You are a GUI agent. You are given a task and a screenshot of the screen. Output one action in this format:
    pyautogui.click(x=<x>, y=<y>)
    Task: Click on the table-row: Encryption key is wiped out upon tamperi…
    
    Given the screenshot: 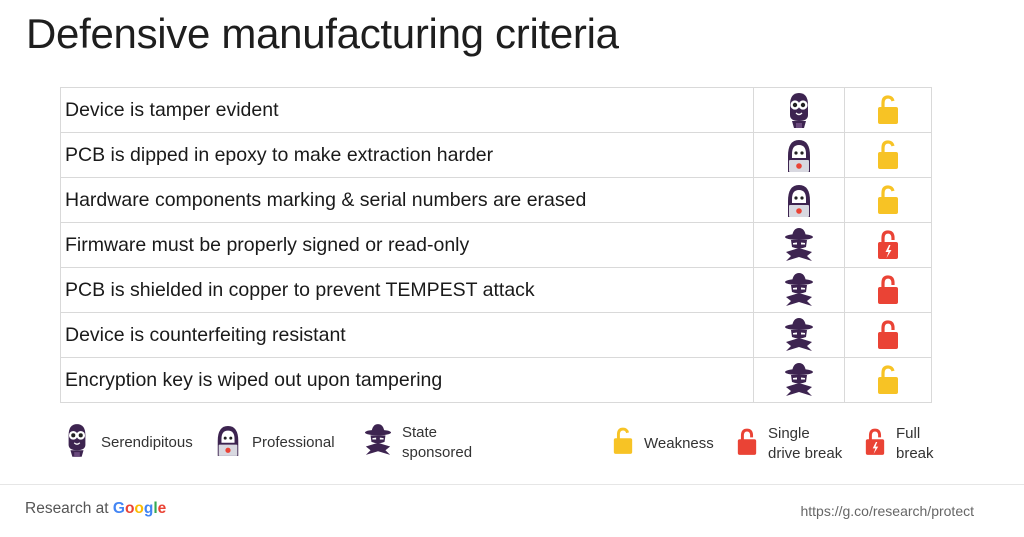 What is the action you would take?
    pyautogui.click(x=496, y=380)
    